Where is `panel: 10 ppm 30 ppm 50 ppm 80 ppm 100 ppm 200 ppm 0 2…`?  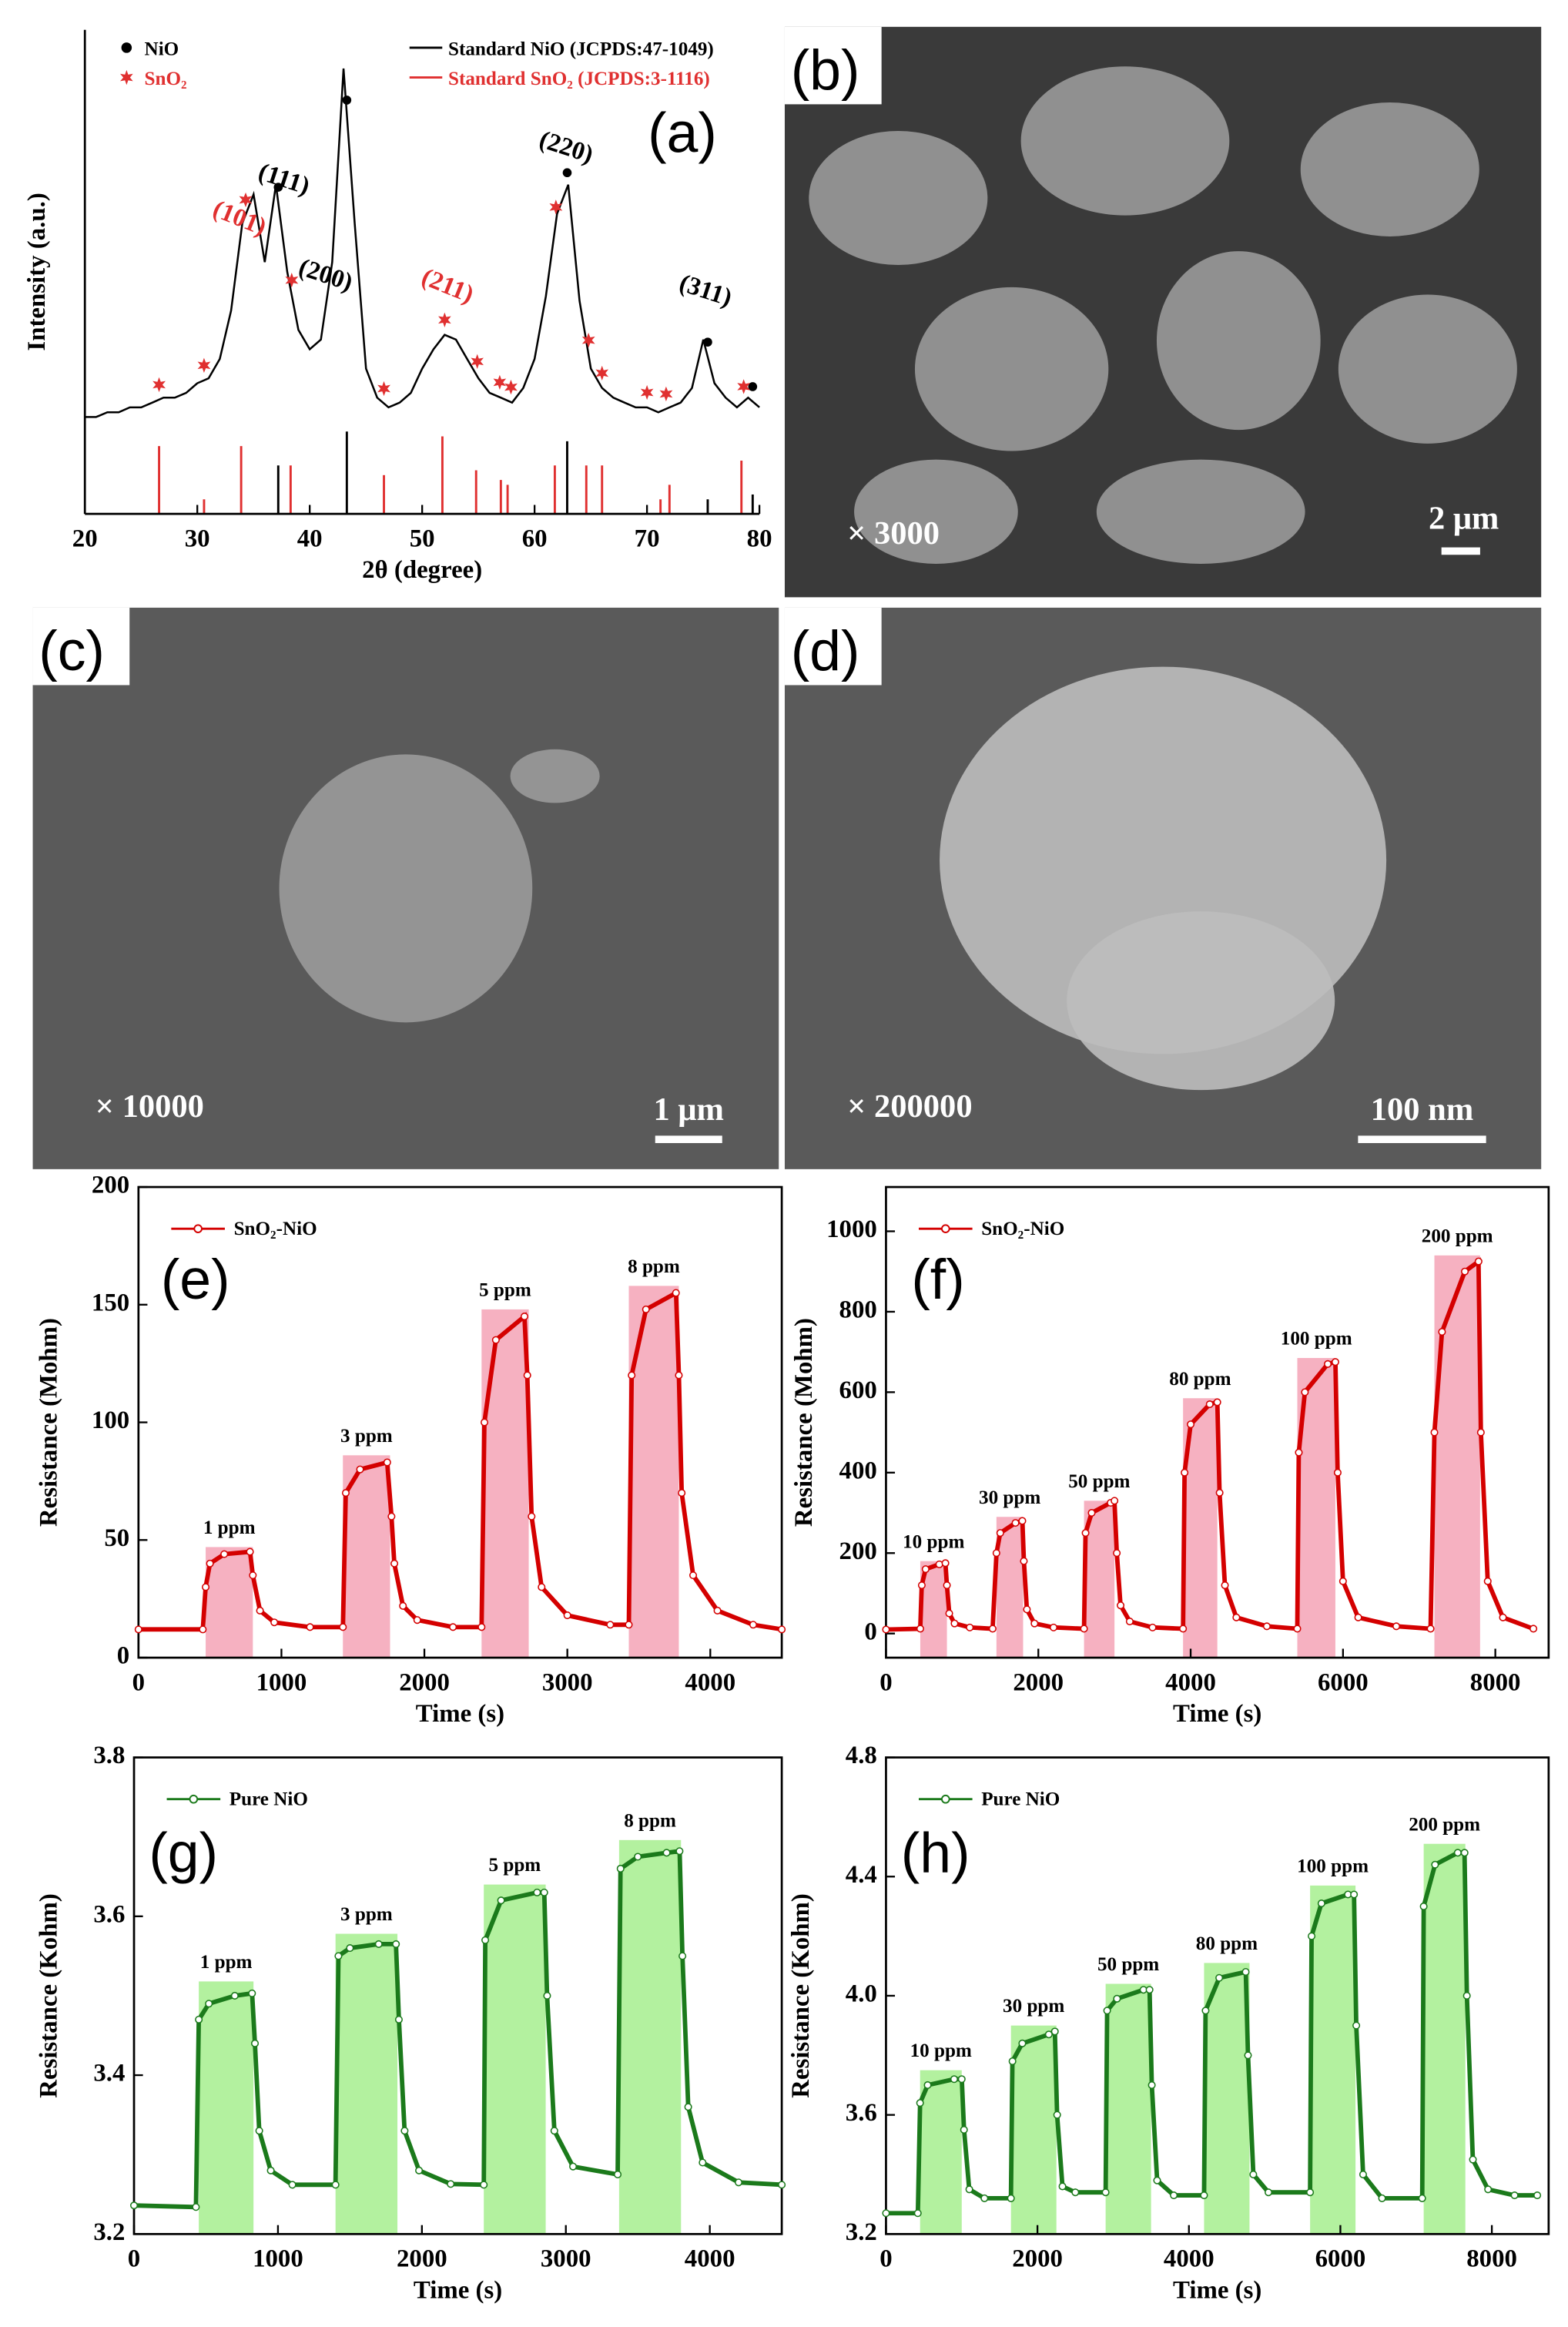 panel: 10 ppm 30 ppm 50 ppm 80 ppm 100 ppm 200 ppm 0 2… is located at coordinates (1169, 2023).